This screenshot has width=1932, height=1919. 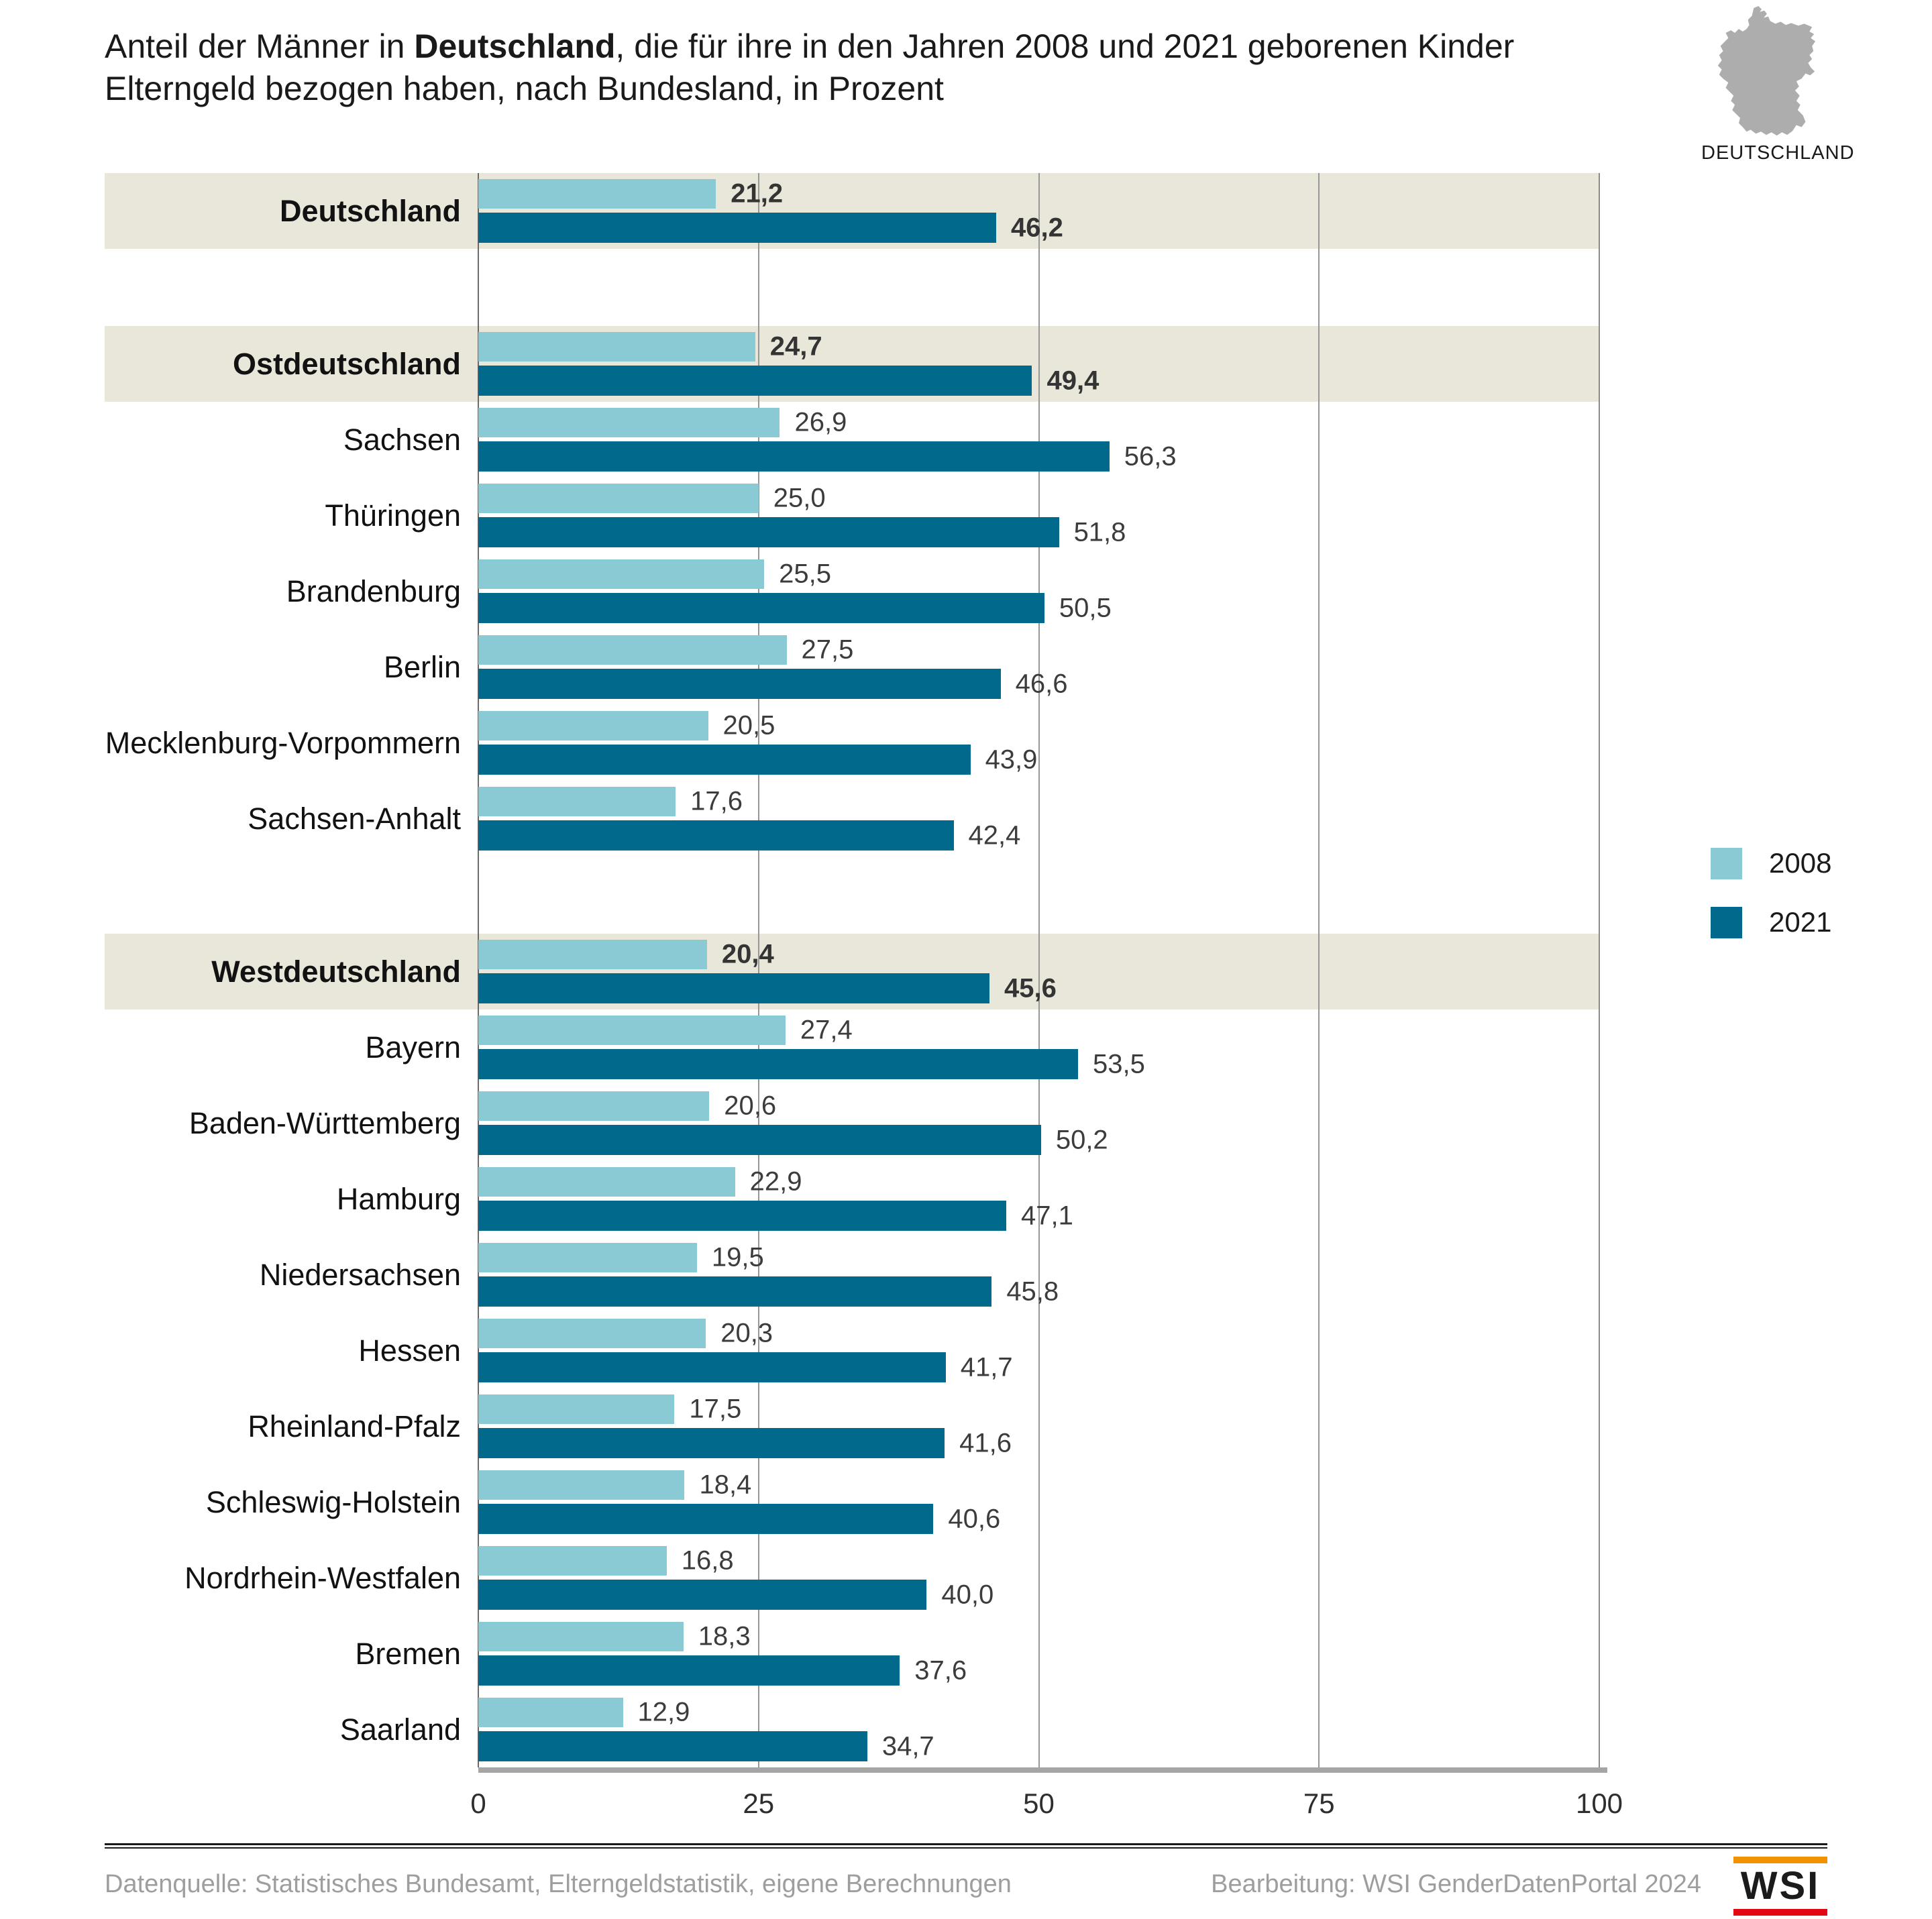 I want to click on row-label: Hamburg, so click(x=398, y=1198).